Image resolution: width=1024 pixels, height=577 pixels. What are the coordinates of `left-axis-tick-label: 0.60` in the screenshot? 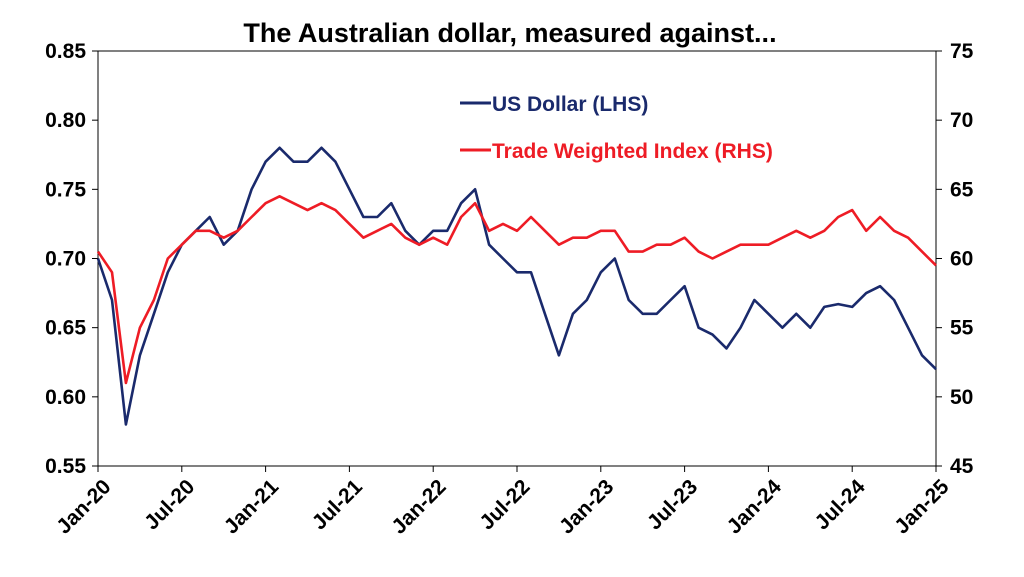 It's located at (65, 397).